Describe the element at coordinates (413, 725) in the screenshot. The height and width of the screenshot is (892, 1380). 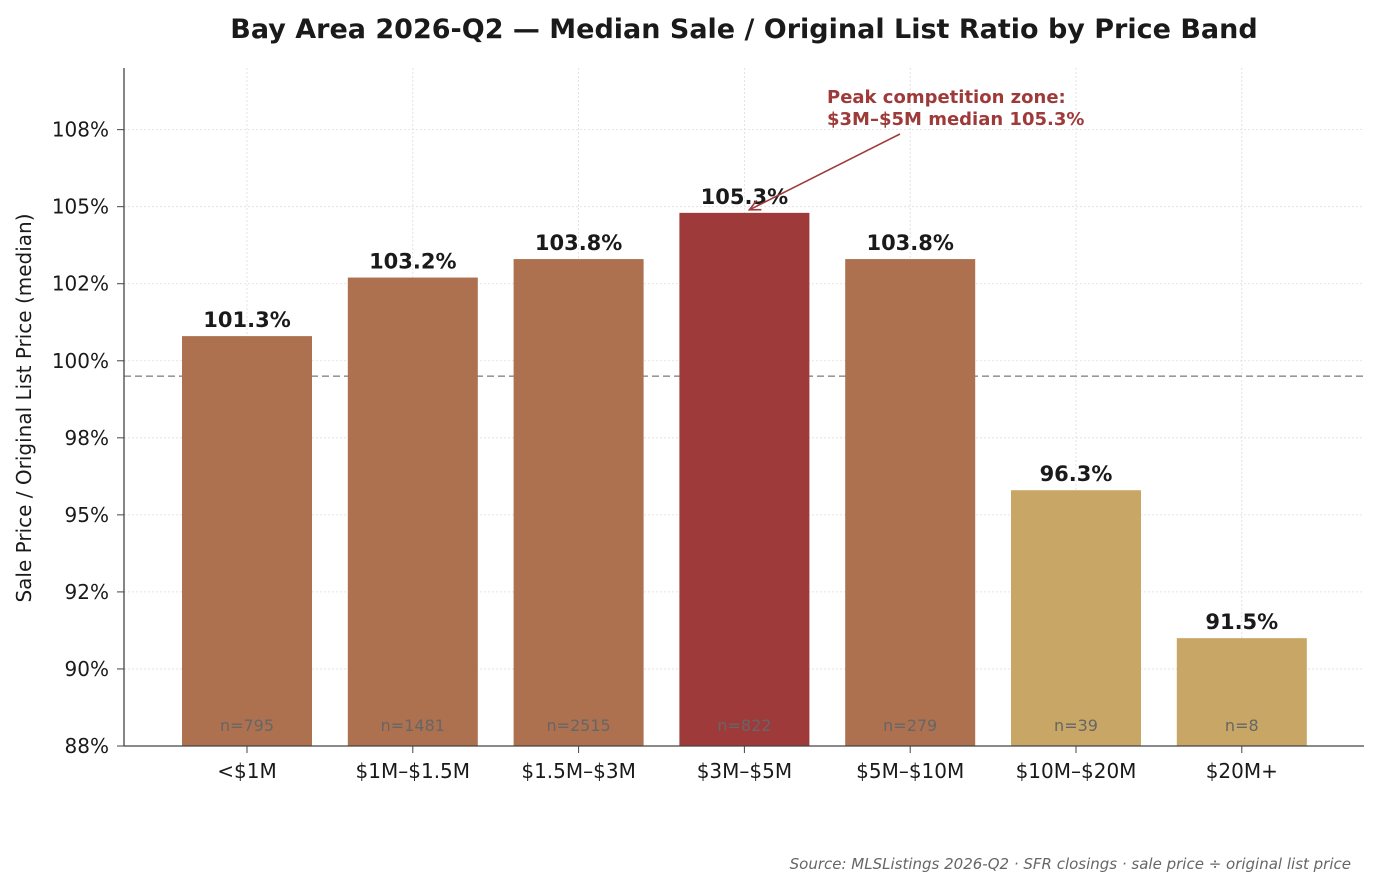
I see `bar-sample-label: n=1481` at that location.